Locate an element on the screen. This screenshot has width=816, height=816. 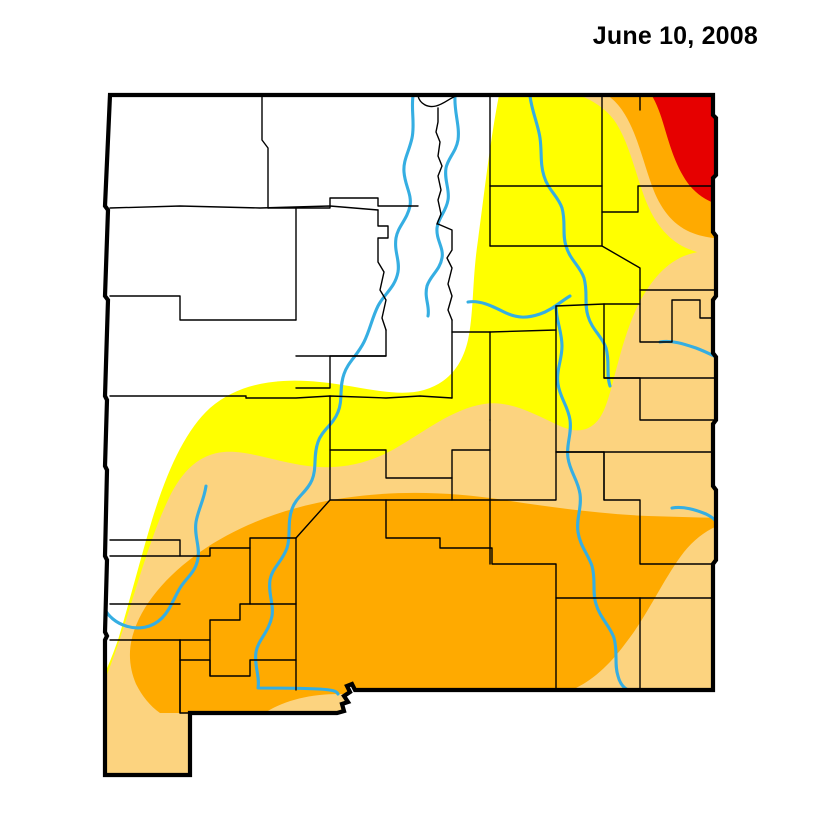
county-line-catron-south is located at coordinates (203, 547).